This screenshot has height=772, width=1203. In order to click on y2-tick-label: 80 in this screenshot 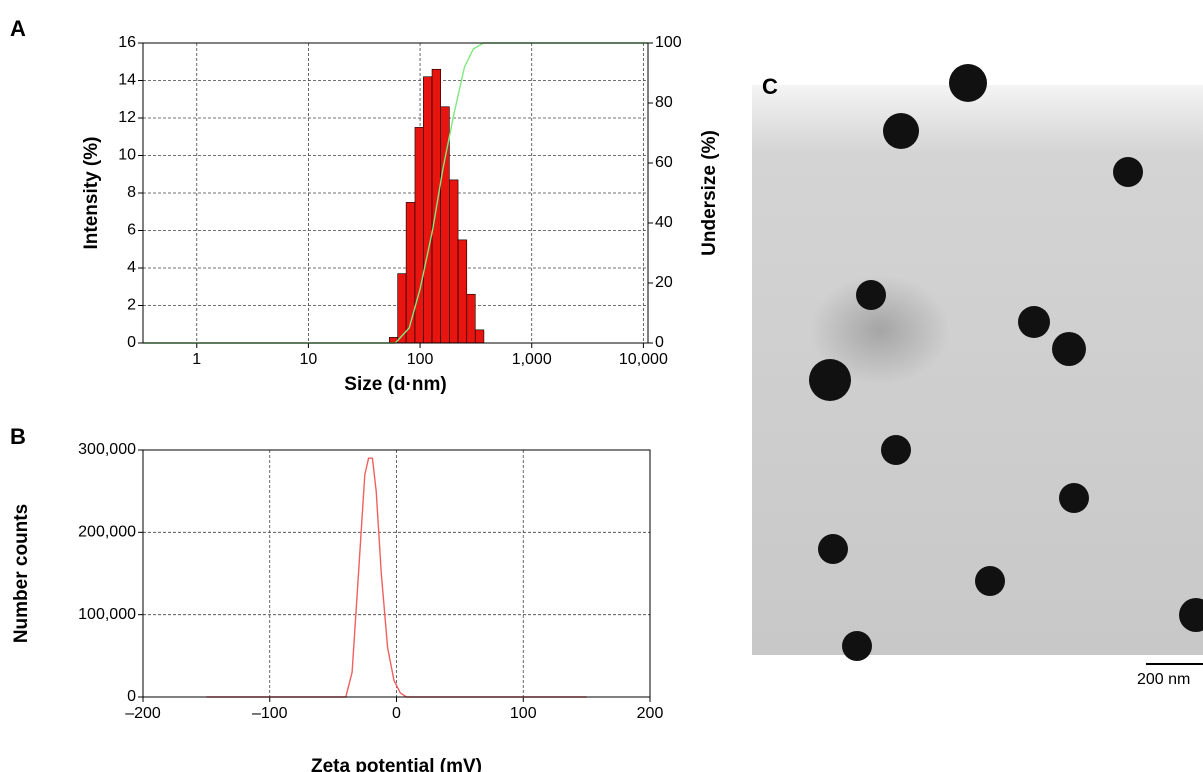, I will do `click(664, 102)`.